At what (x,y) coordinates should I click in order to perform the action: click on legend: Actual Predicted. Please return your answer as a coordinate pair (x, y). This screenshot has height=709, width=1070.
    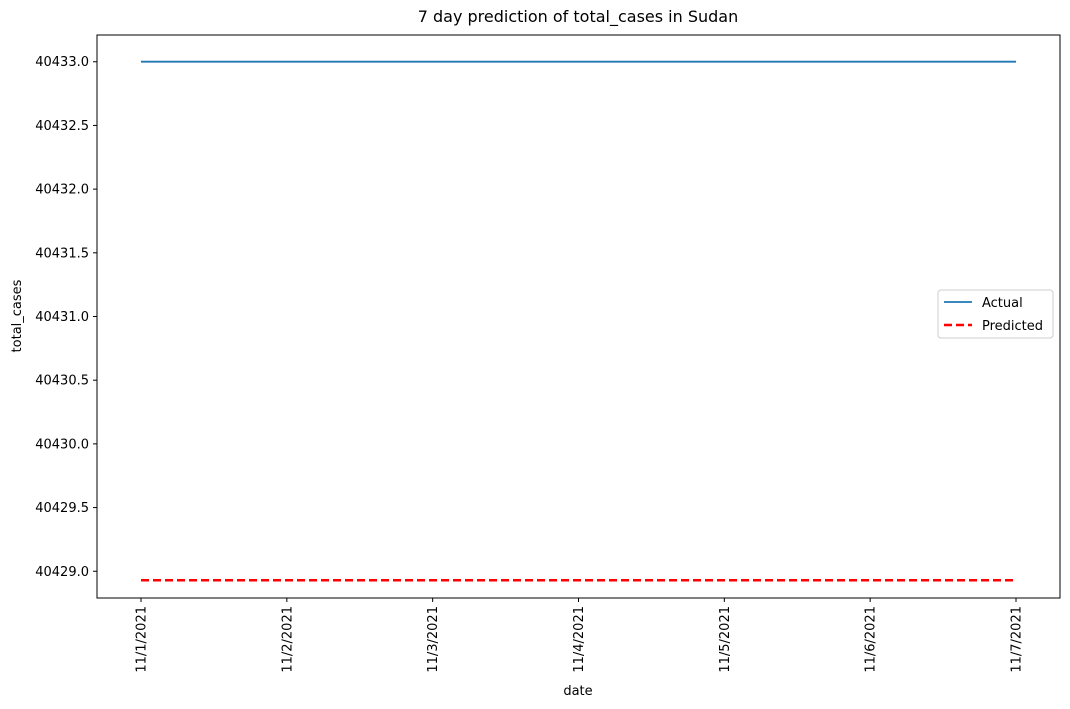
    Looking at the image, I should click on (995, 314).